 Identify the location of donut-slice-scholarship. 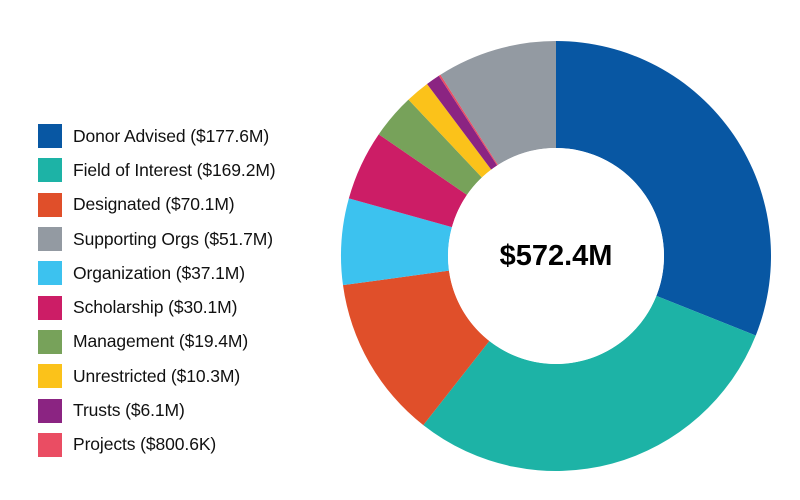
(407, 181).